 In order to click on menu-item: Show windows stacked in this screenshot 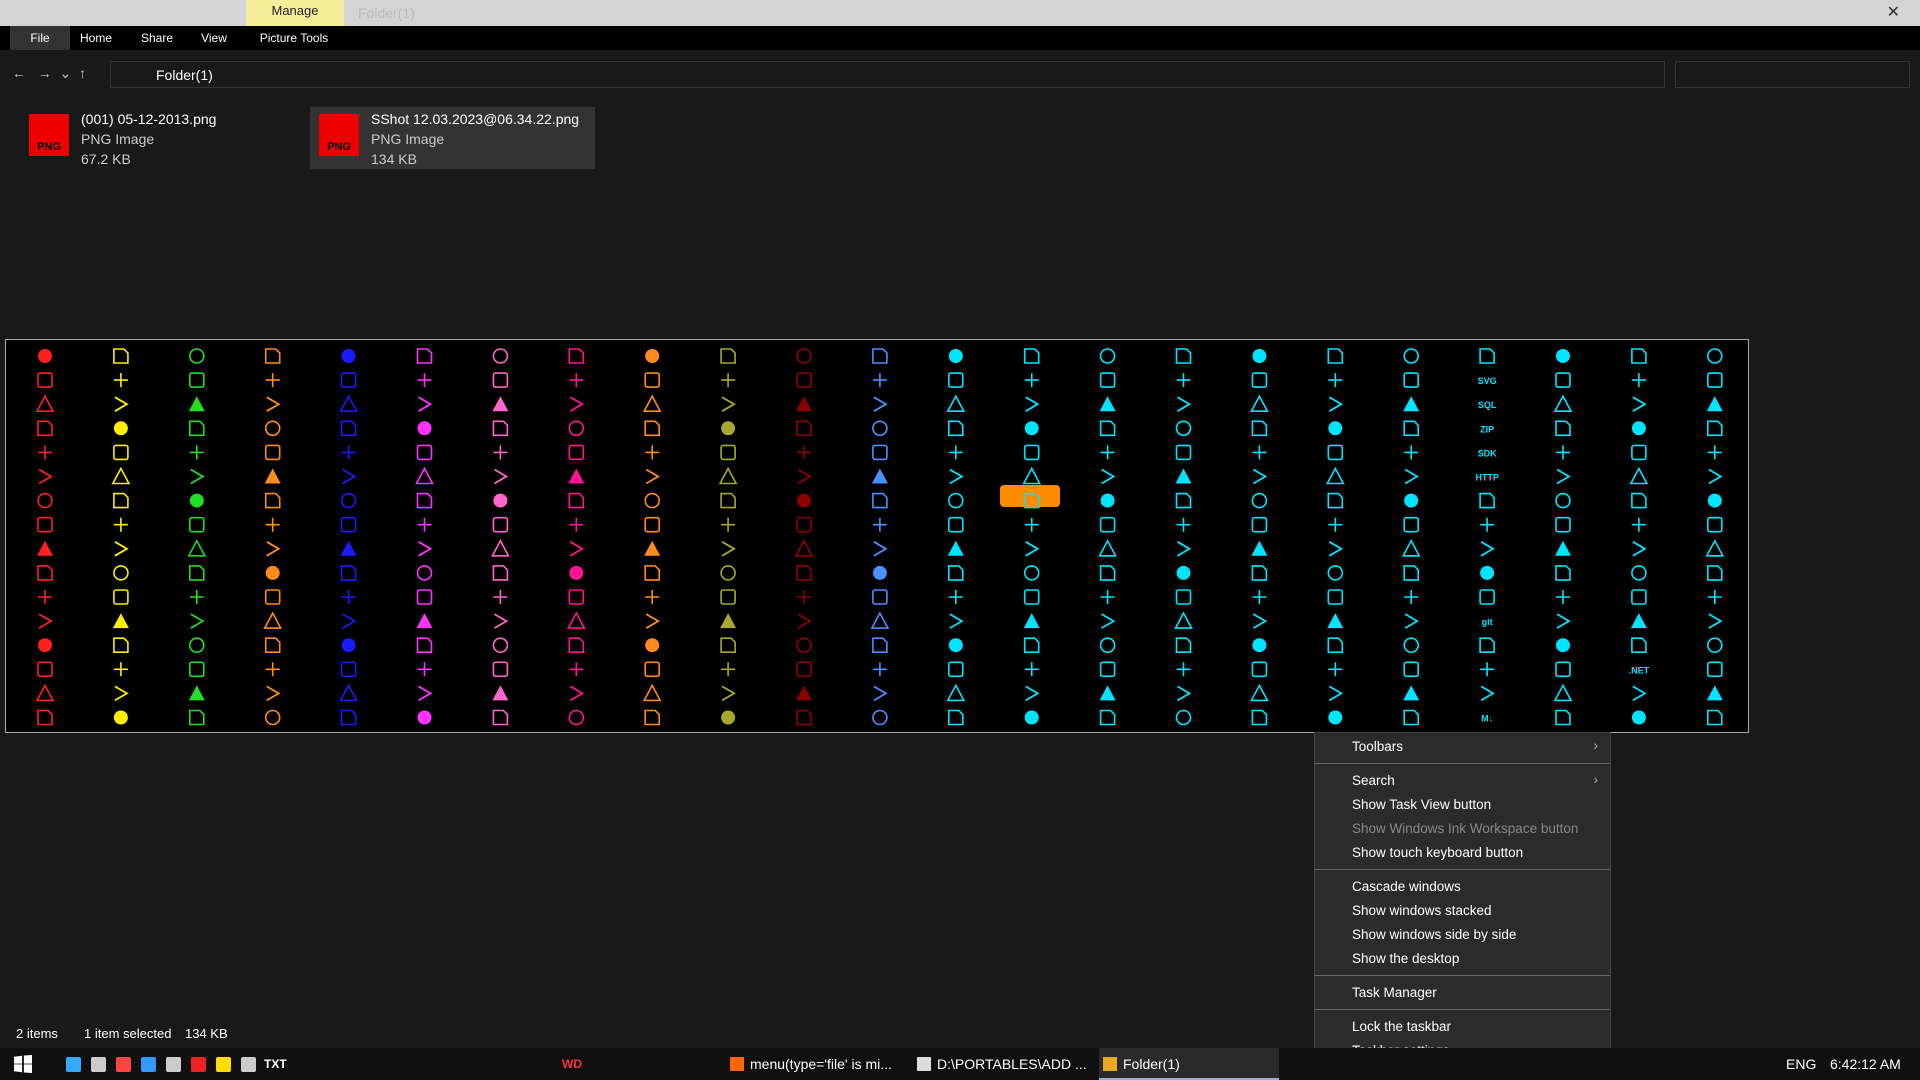, I will do `click(1462, 911)`.